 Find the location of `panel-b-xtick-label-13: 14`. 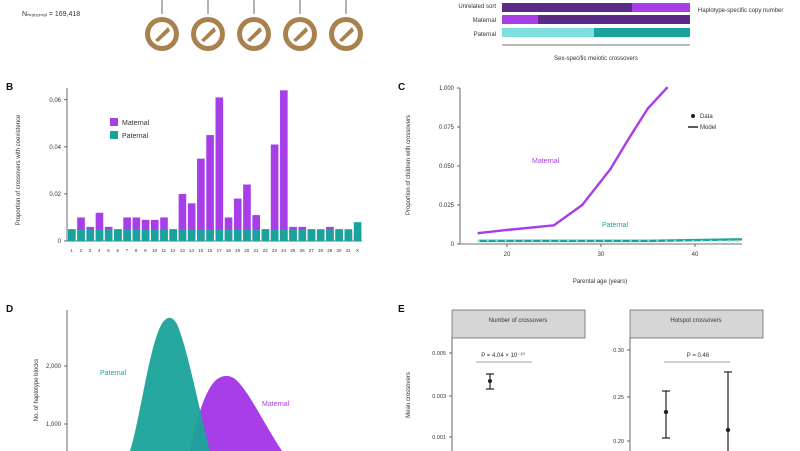

panel-b-xtick-label-13: 14 is located at coordinates (192, 250).